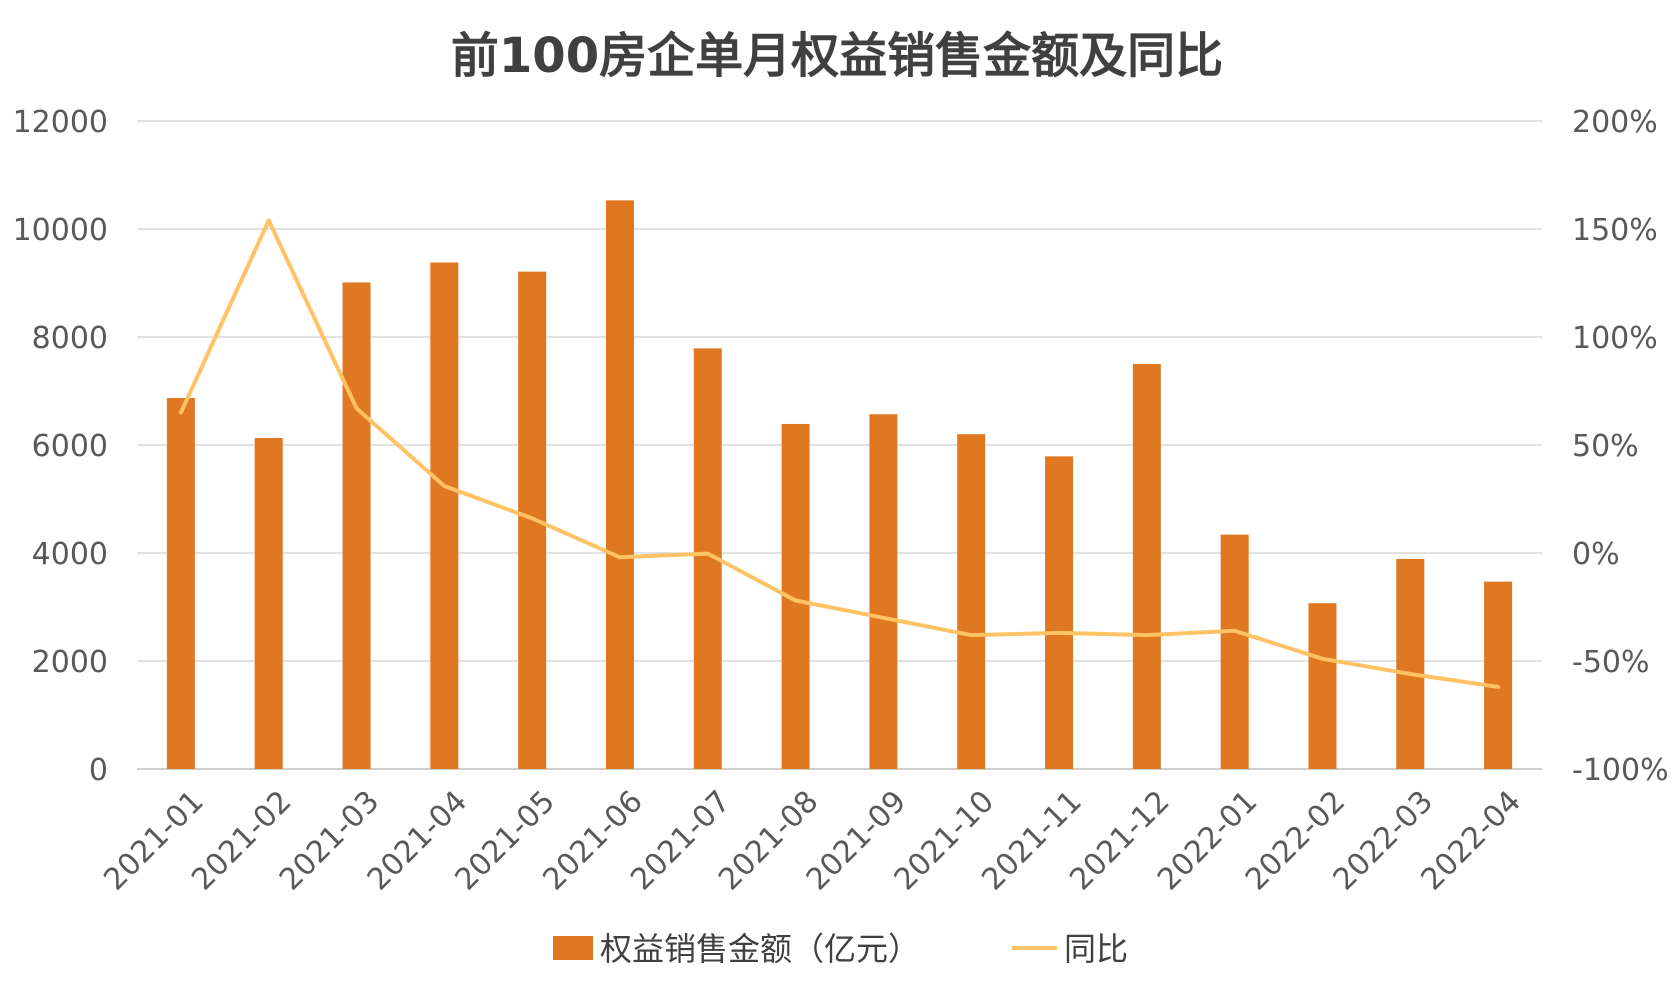 The height and width of the screenshot is (984, 1674). Describe the element at coordinates (98, 770) in the screenshot. I see `left-tick-label: 0` at that location.